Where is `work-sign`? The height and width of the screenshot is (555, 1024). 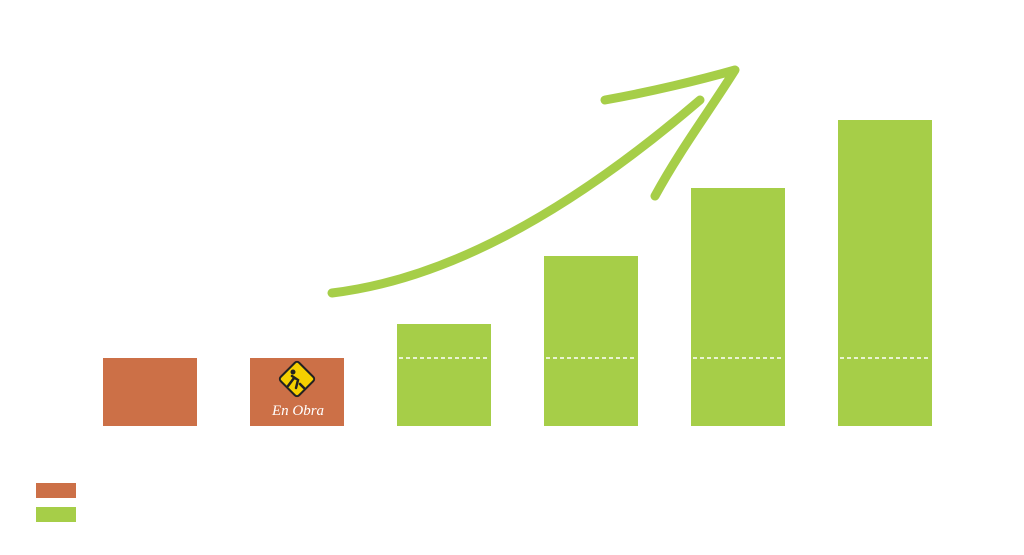 work-sign is located at coordinates (297, 379).